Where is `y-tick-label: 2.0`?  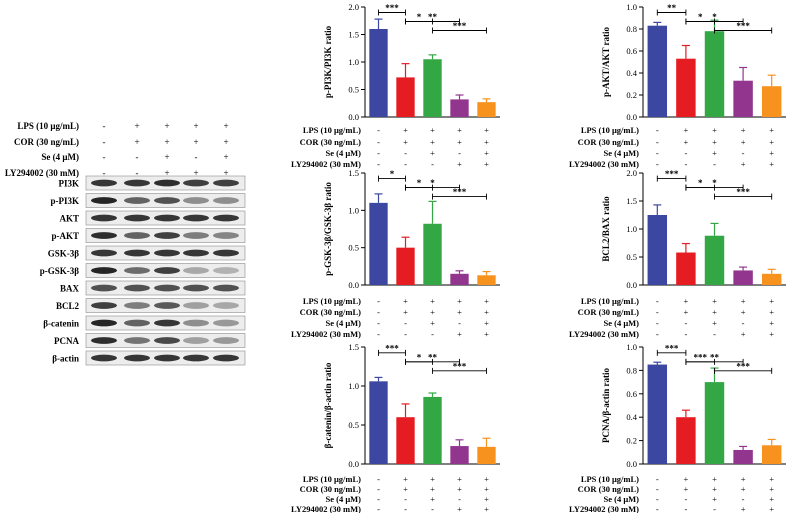 y-tick-label: 2.0 is located at coordinates (353, 7).